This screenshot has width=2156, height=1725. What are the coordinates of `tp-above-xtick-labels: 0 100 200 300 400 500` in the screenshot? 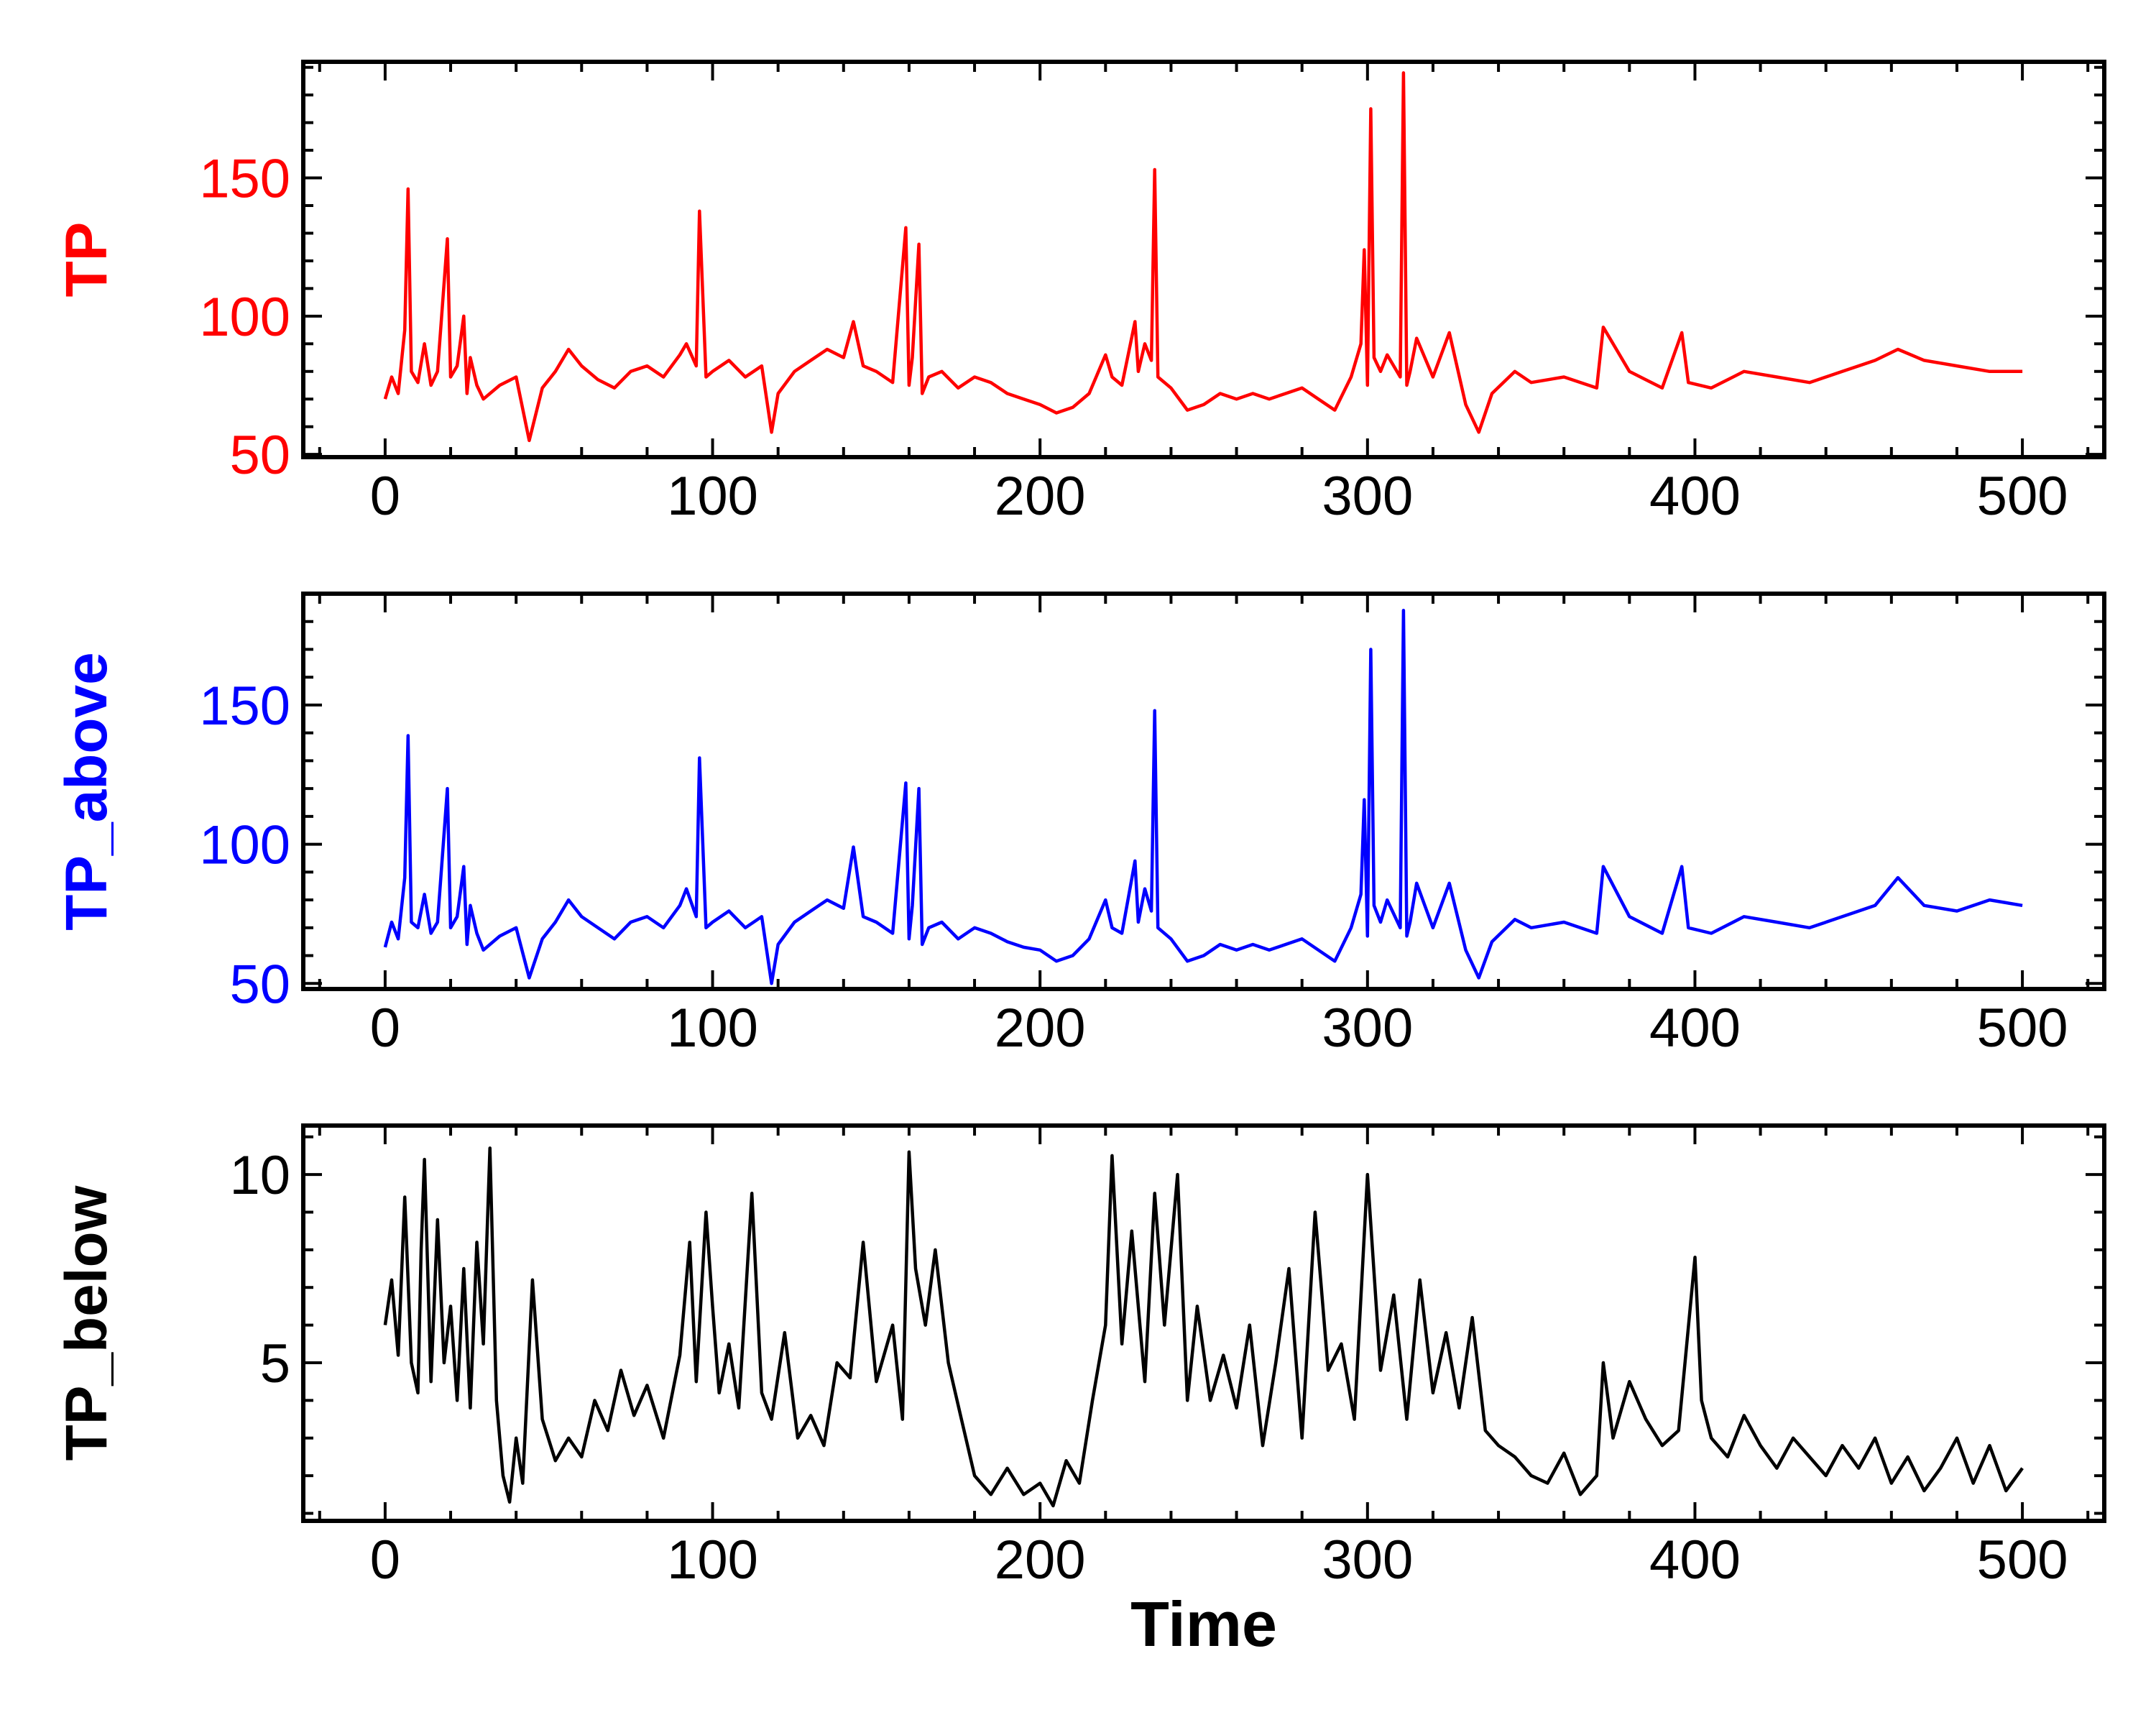 It's located at (1219, 1028).